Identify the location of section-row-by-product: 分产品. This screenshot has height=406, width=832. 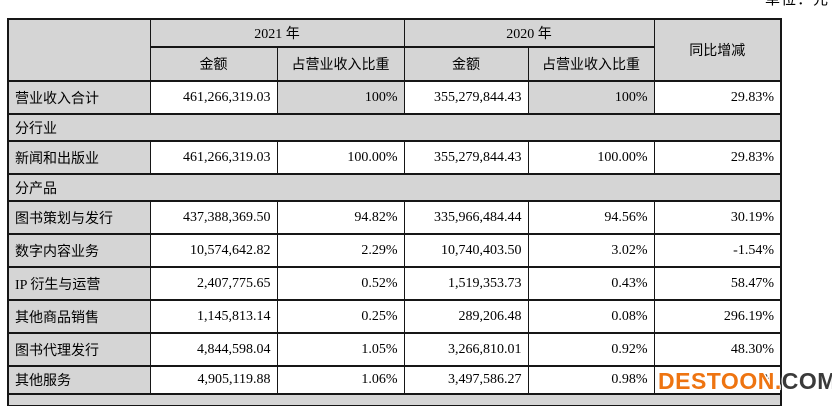
(394, 187).